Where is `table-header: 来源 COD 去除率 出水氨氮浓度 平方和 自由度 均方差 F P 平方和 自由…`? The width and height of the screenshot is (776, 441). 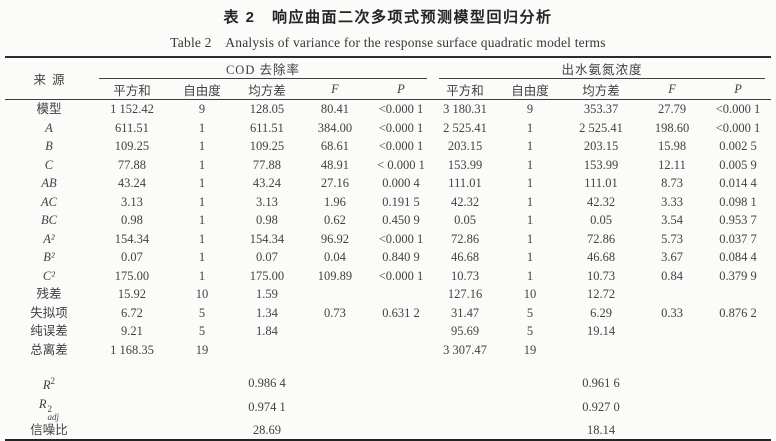 table-header: 来源 COD 去除率 出水氨氮浓度 平方和 自由度 均方差 F P 平方和 自由… is located at coordinates (388, 78).